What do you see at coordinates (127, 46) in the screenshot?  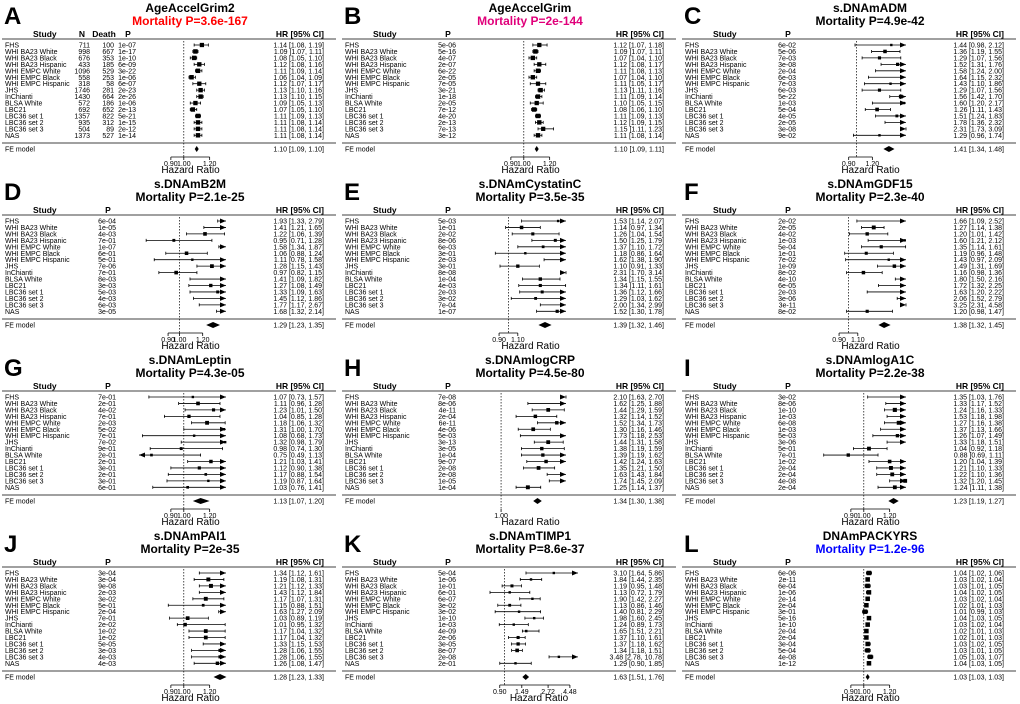 I see `p-value: 1e-07` at bounding box center [127, 46].